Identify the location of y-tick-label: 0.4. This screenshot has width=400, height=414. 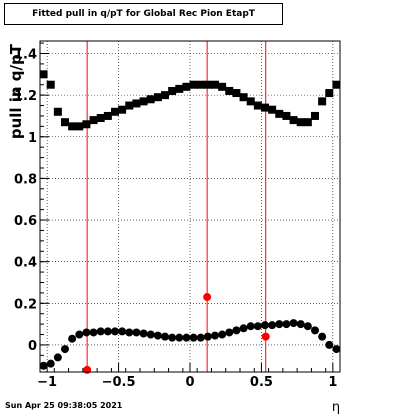
(25, 263).